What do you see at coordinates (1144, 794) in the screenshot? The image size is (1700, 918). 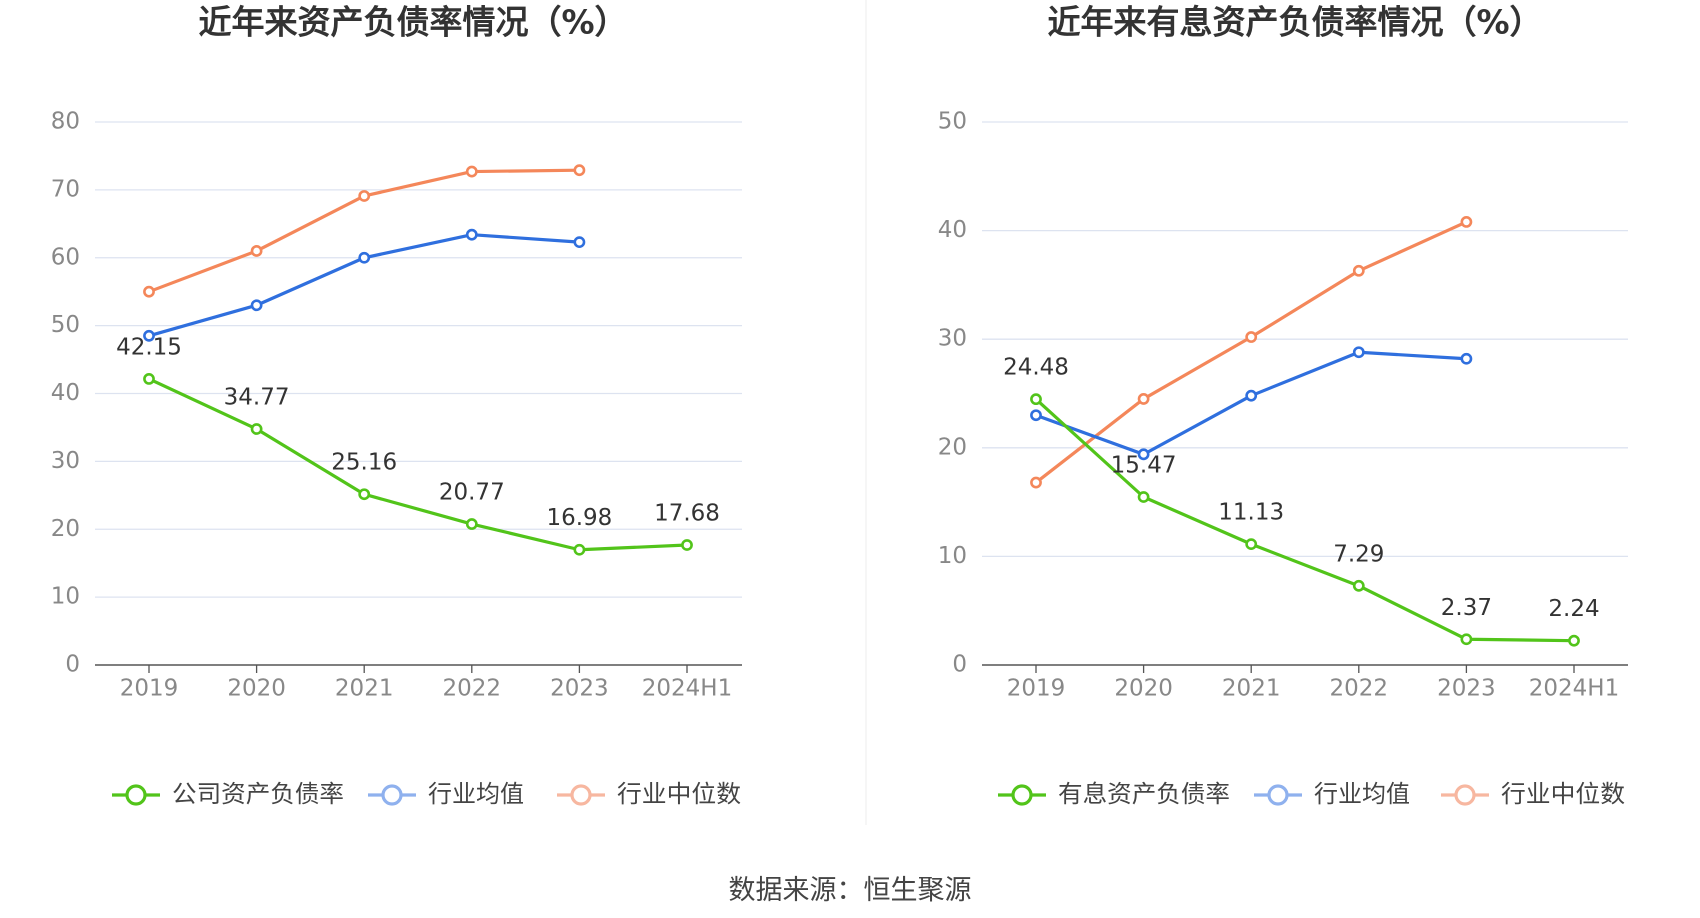 I see `legend-label: 有息资产负债率` at bounding box center [1144, 794].